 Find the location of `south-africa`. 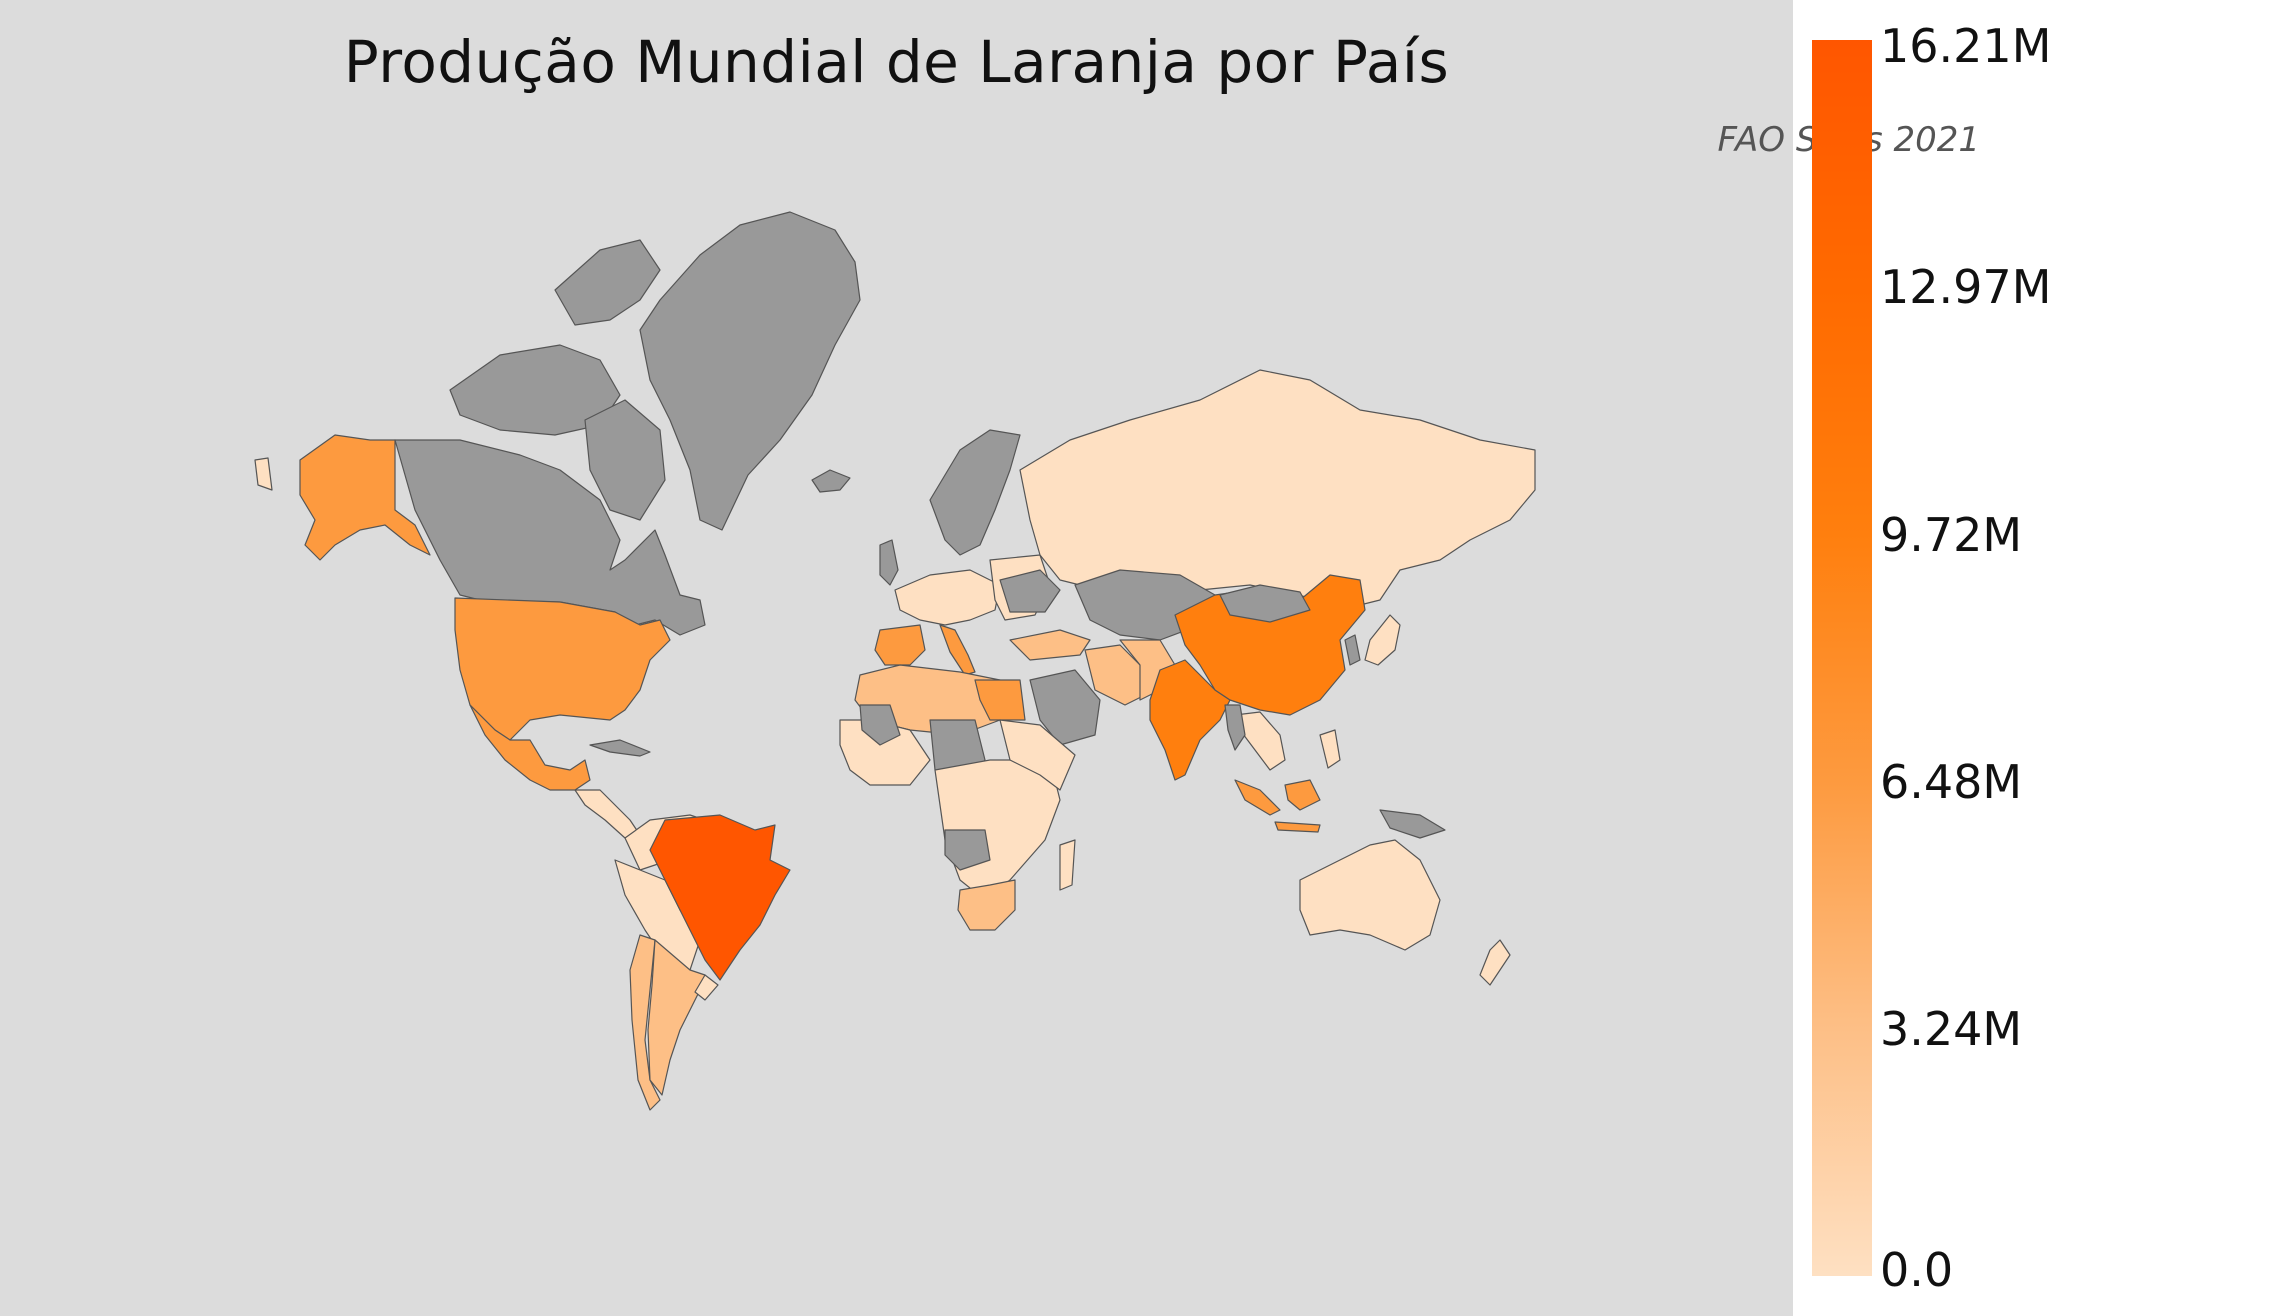

south-africa is located at coordinates (986, 905).